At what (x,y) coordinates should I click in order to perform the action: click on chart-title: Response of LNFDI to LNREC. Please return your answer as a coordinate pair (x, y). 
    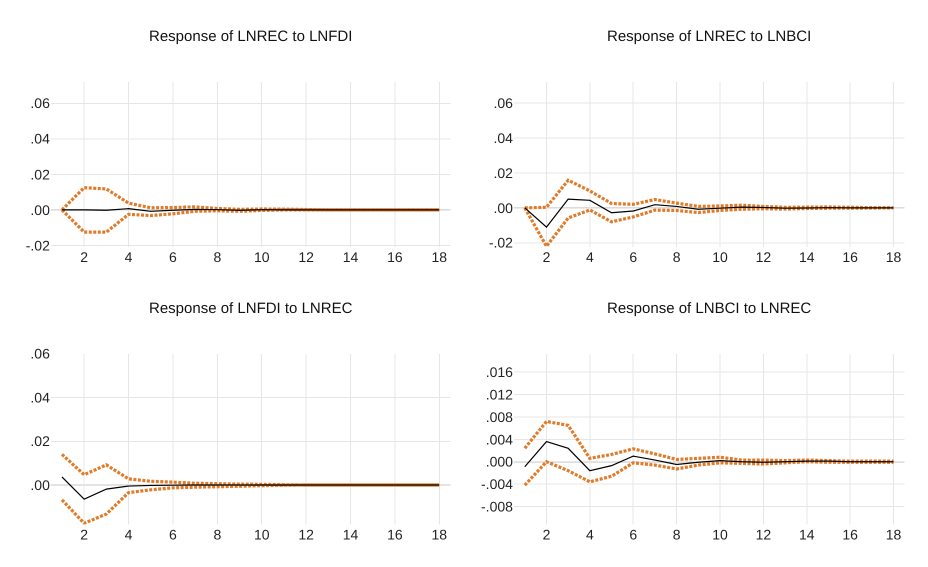
    Looking at the image, I should click on (251, 308).